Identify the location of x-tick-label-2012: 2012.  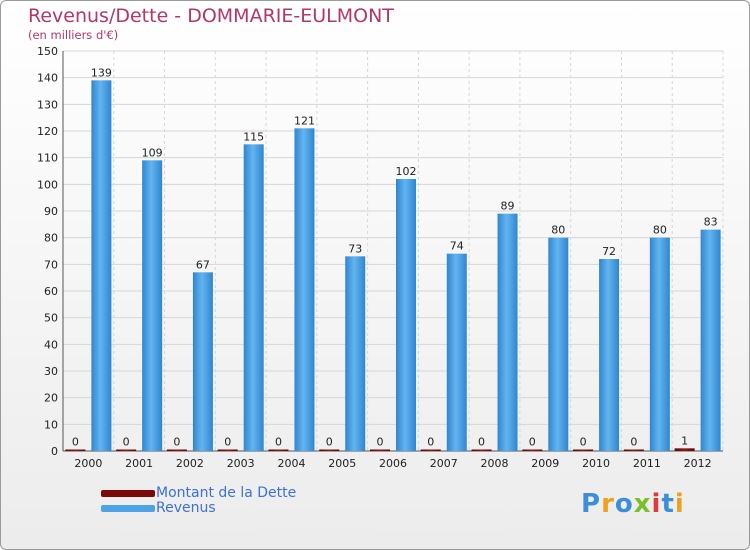
(698, 463).